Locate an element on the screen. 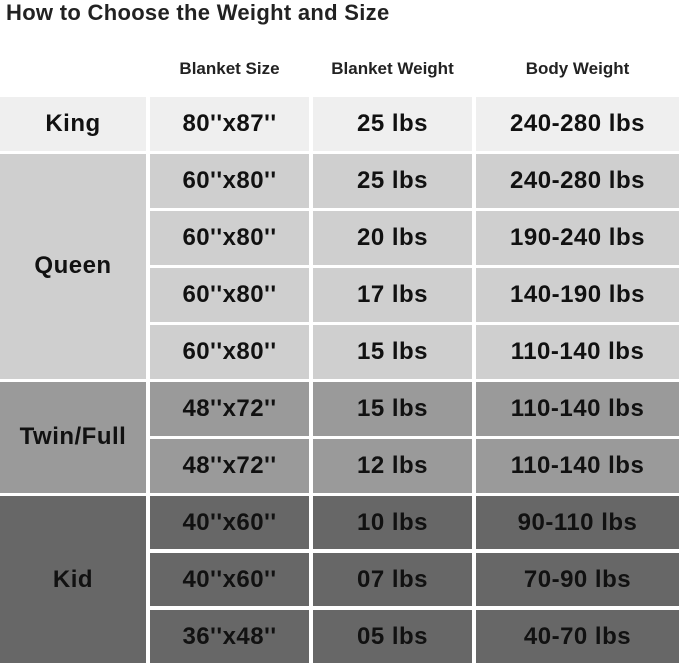 This screenshot has width=679, height=667. blanket-weight-cell: 17 lbs is located at coordinates (392, 294).